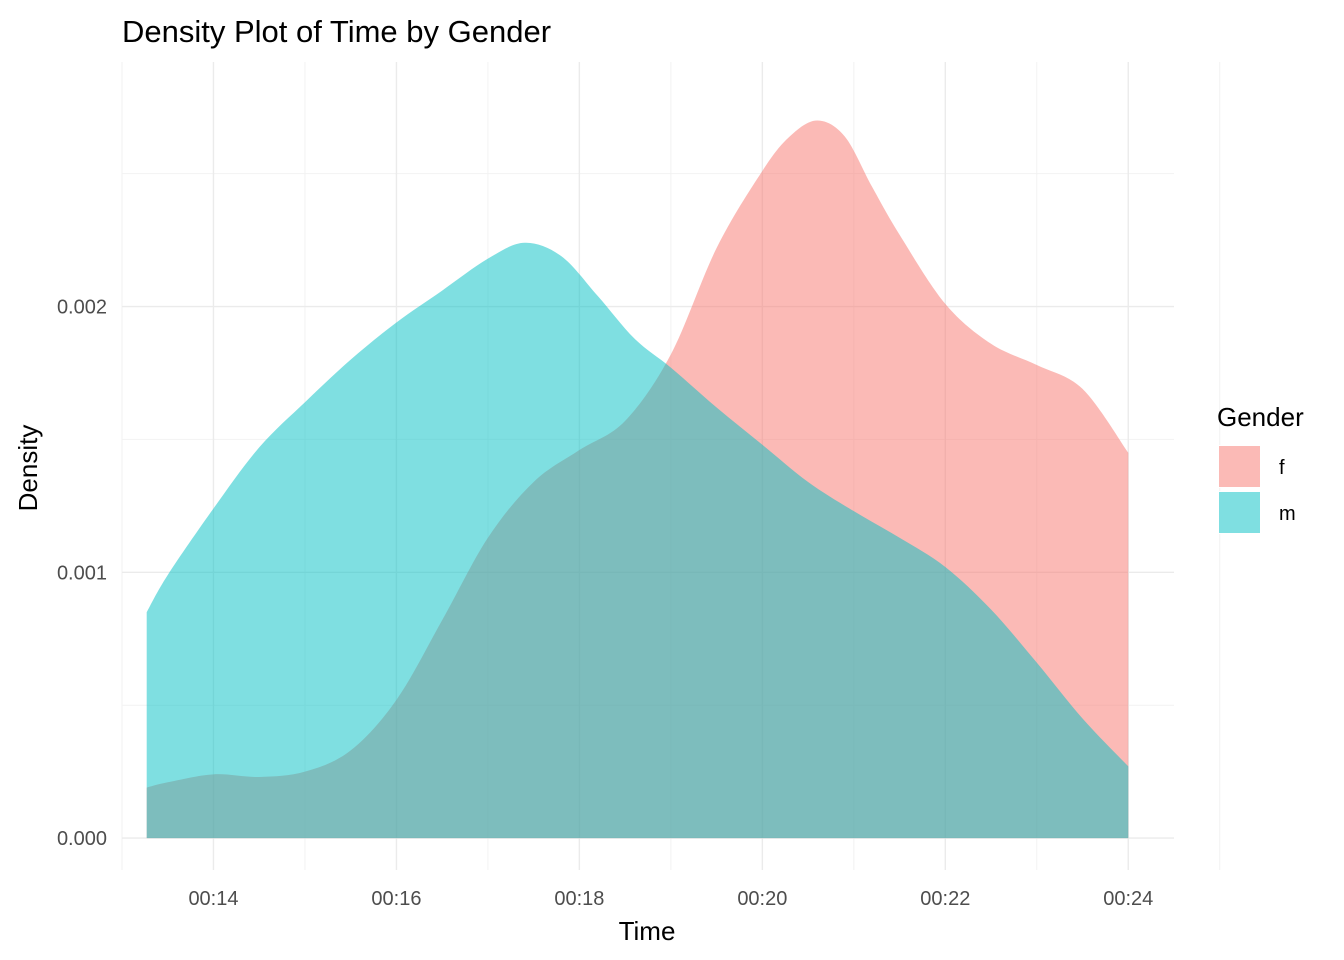 This screenshot has height=960, width=1344. What do you see at coordinates (213, 899) in the screenshot?
I see `x-tick-label: 00:14` at bounding box center [213, 899].